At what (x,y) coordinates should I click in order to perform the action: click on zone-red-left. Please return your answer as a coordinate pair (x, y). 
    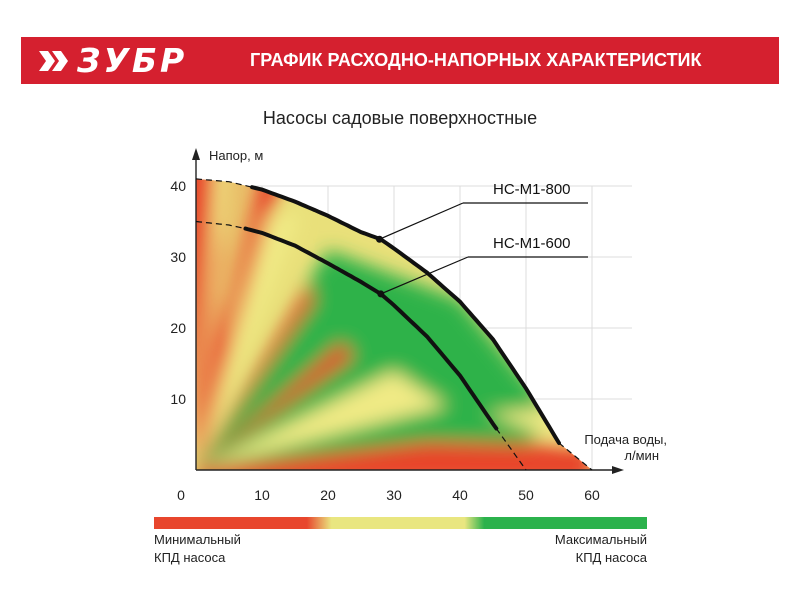
    Looking at the image, I should click on (209, 324).